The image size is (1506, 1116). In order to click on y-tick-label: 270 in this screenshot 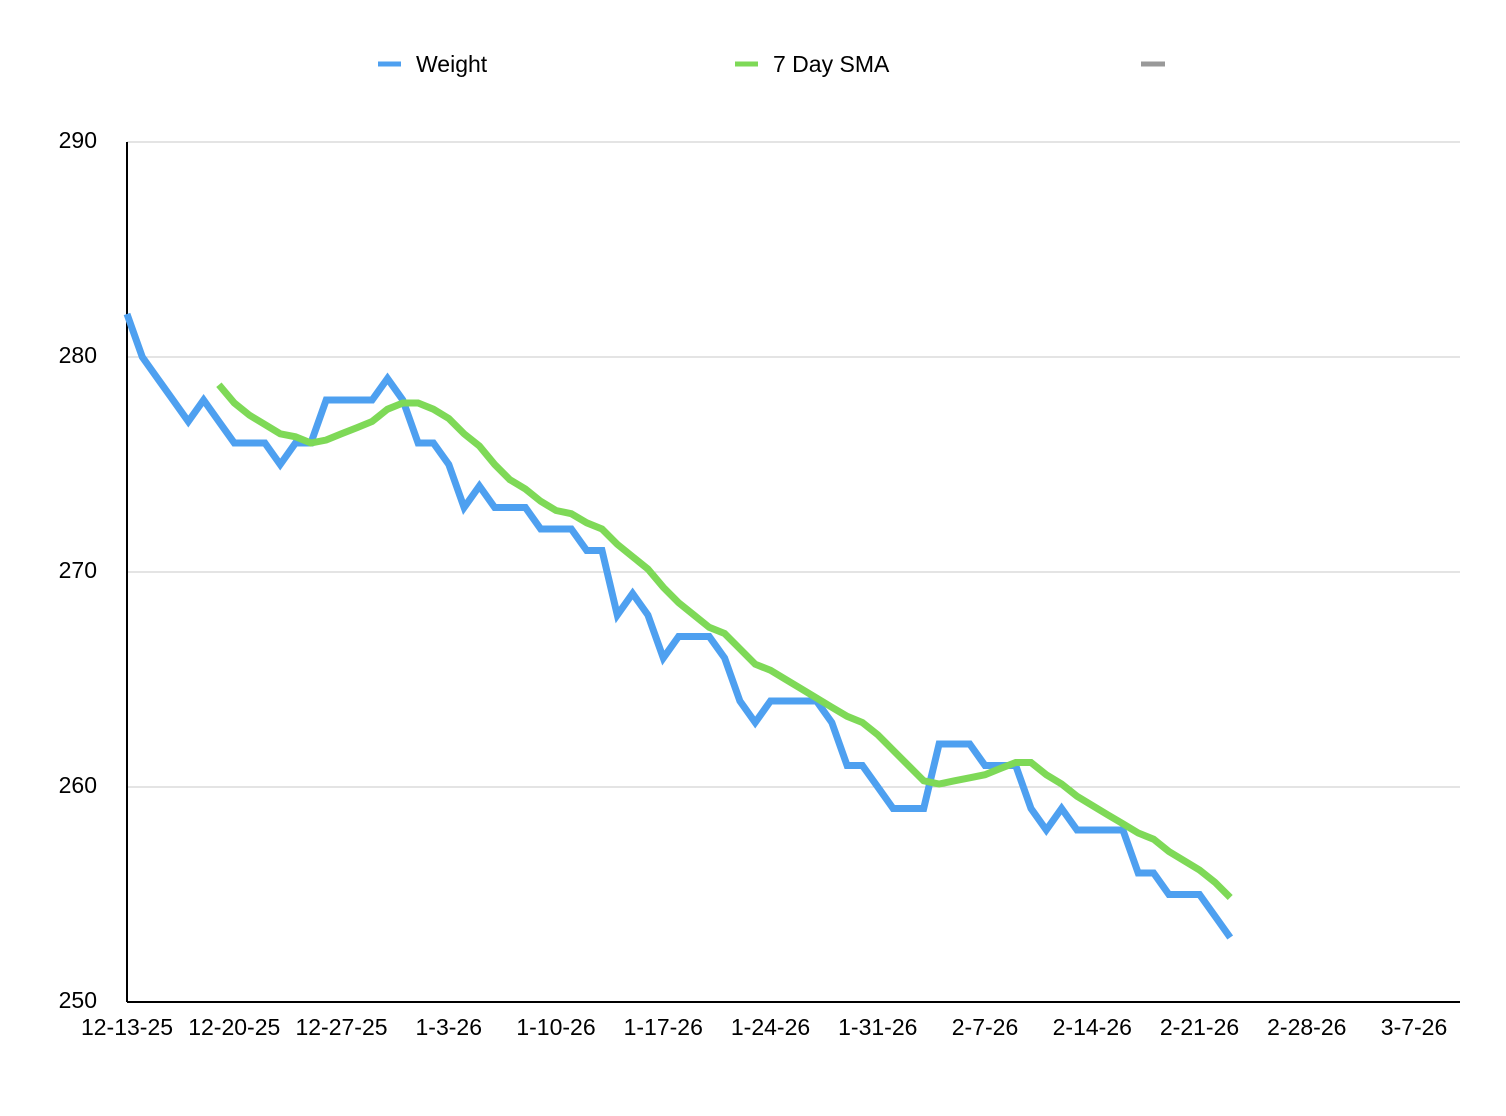, I will do `click(78, 570)`.